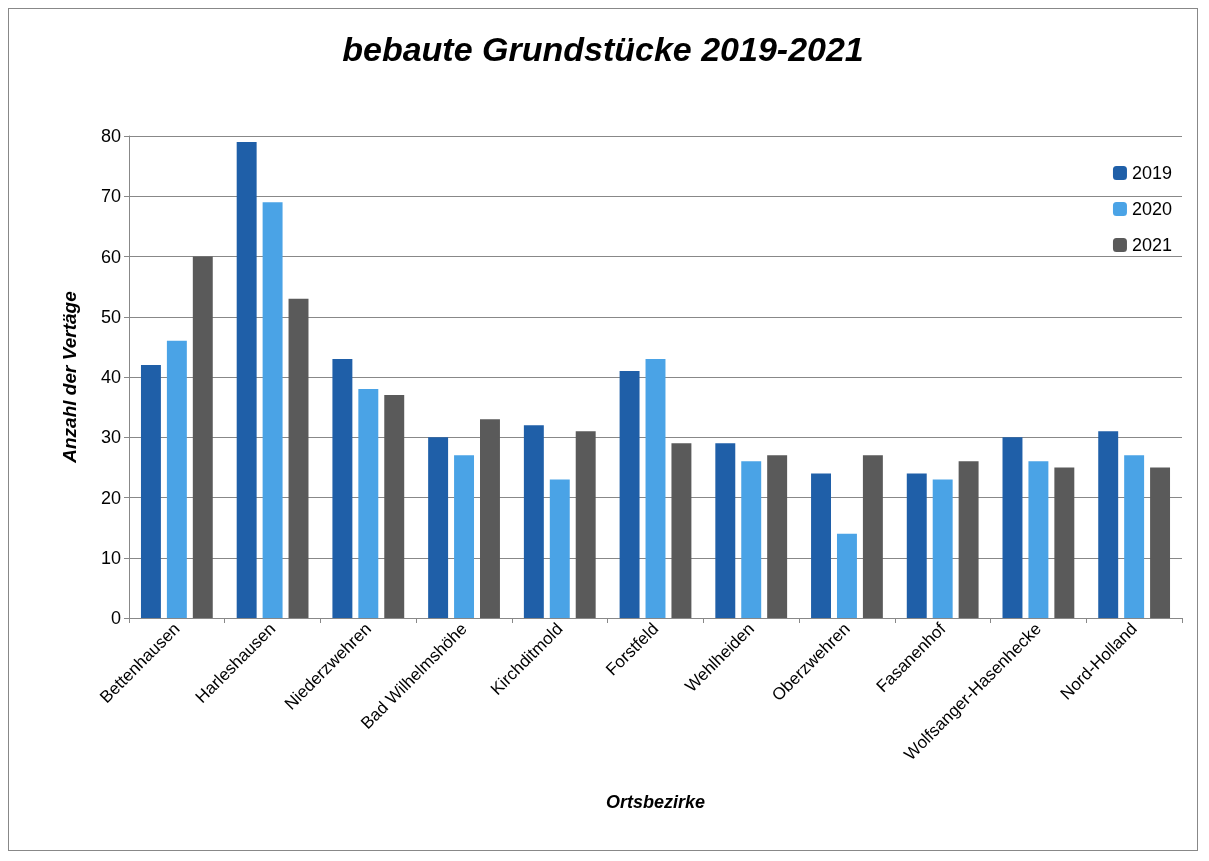 This screenshot has height=861, width=1209. Describe the element at coordinates (110, 136) in the screenshot. I see `y-tick-label: 80` at that location.